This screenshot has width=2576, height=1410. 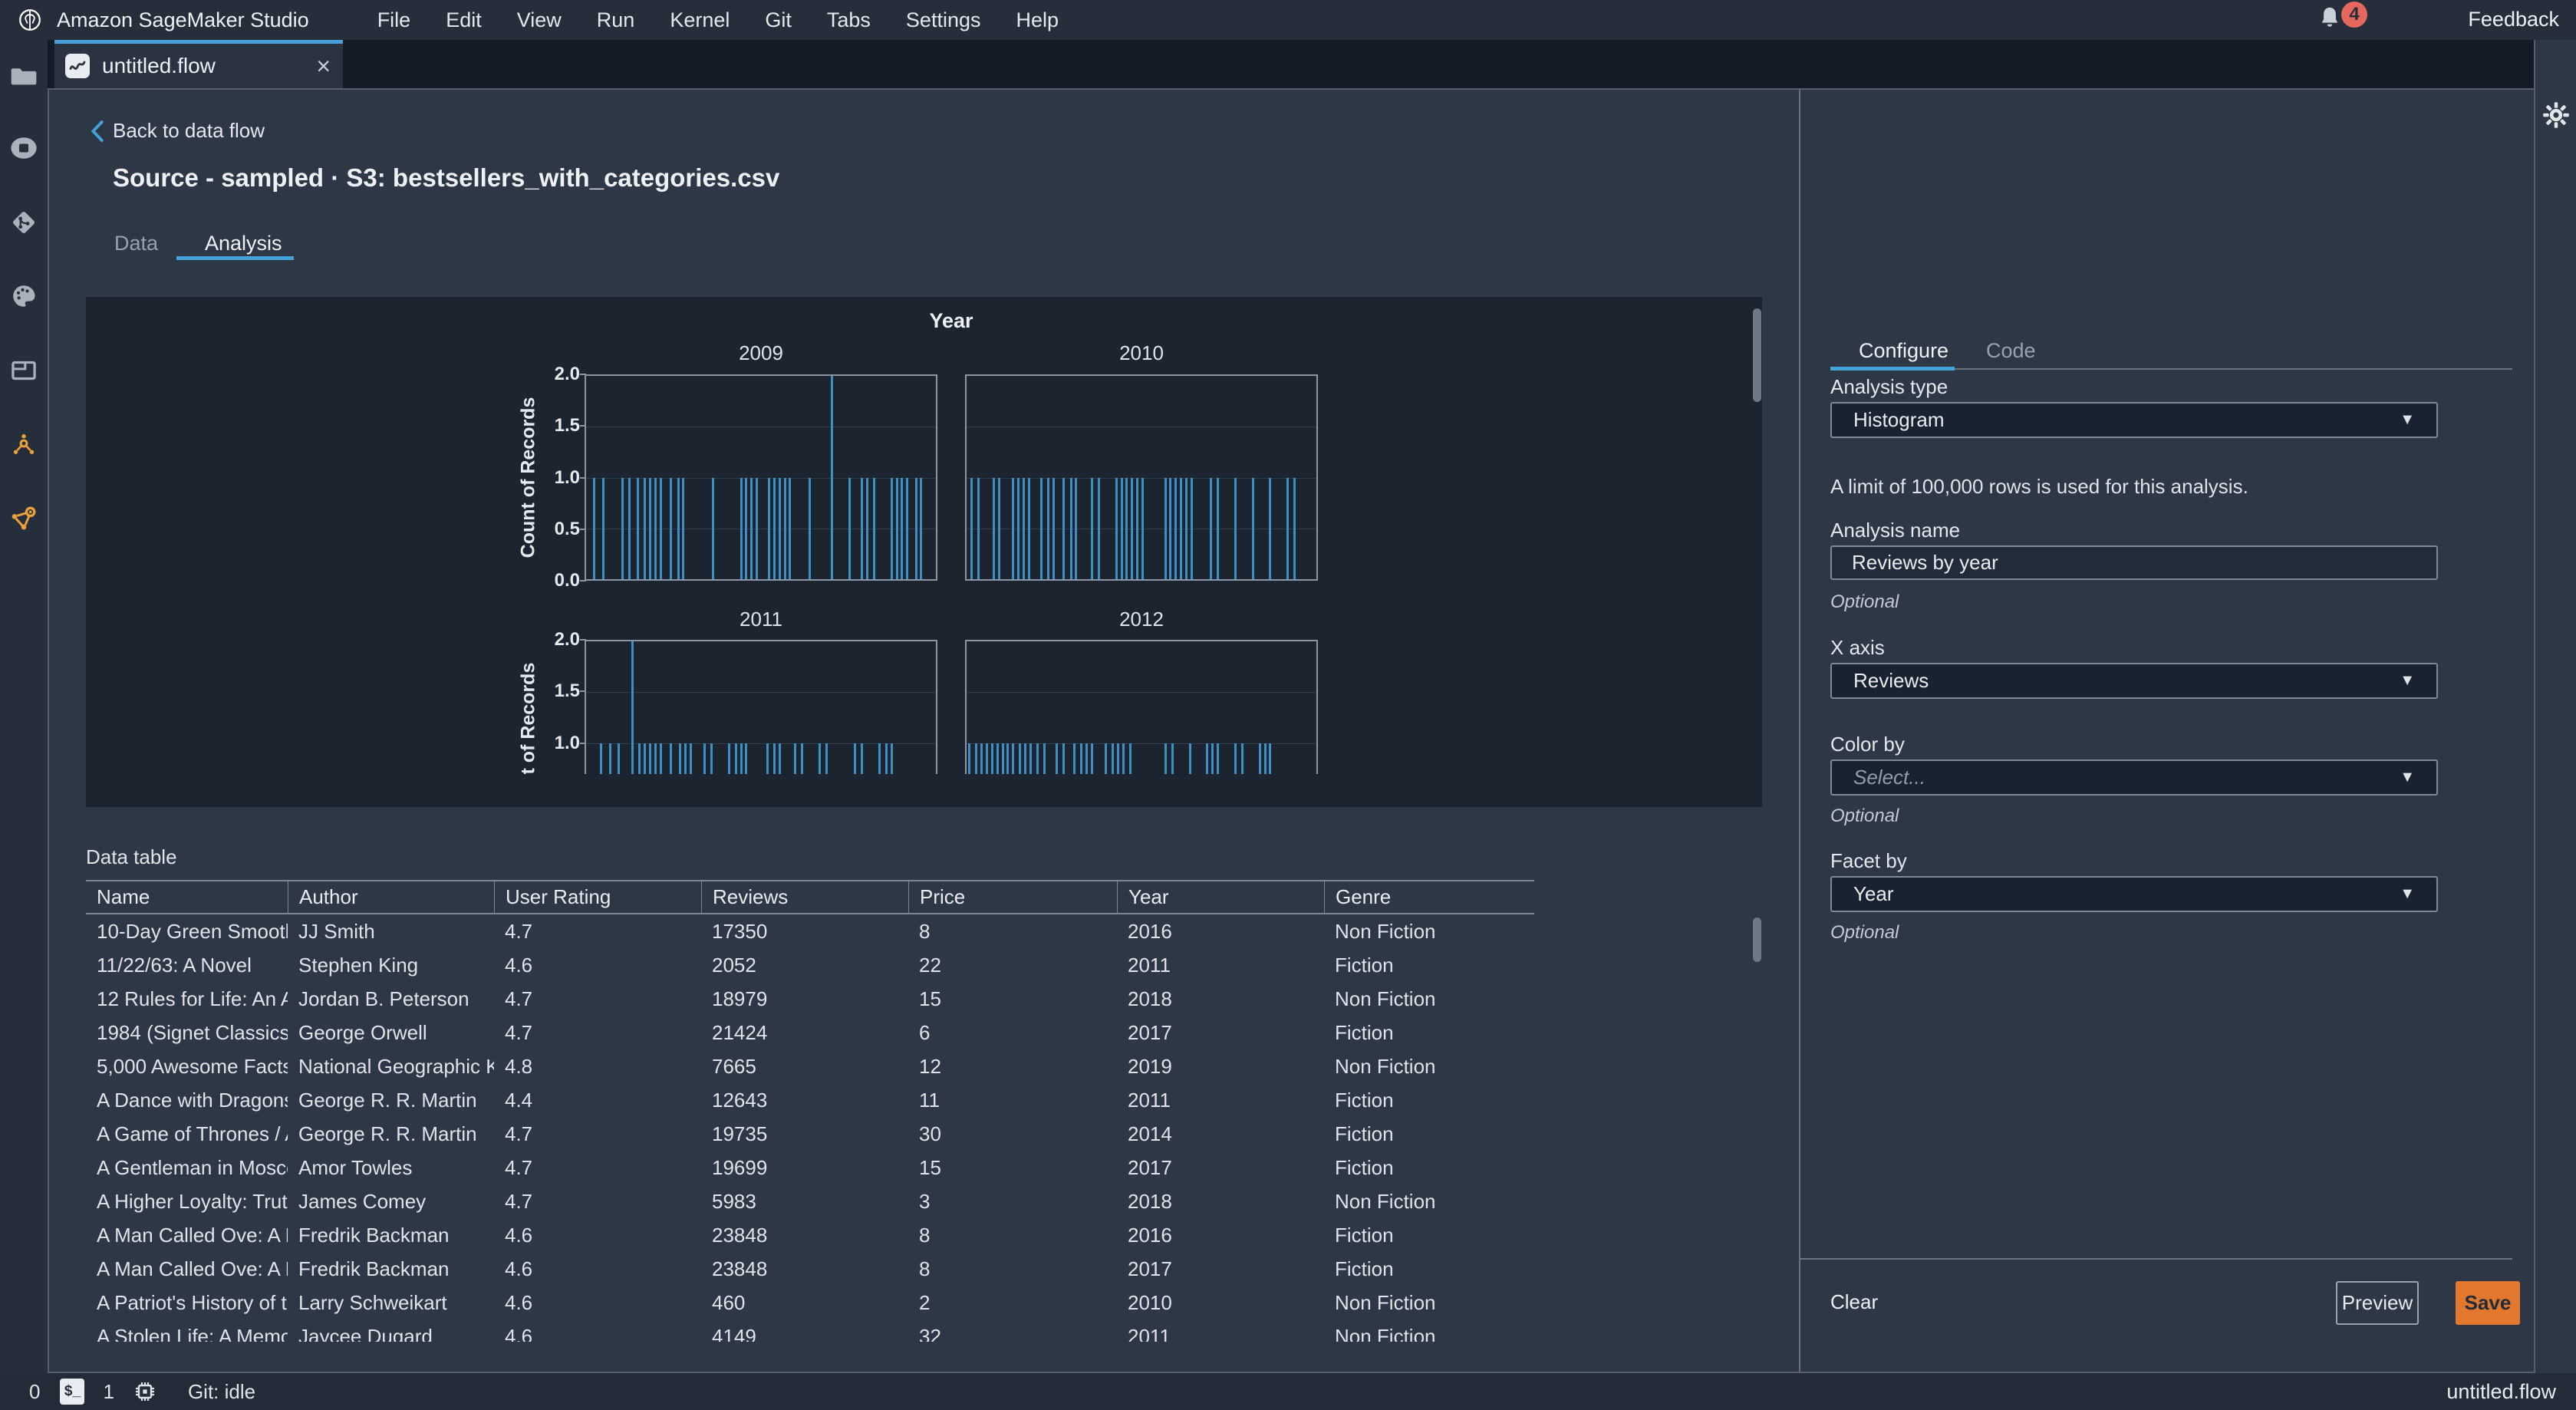 I want to click on gear-icon, so click(x=2556, y=117).